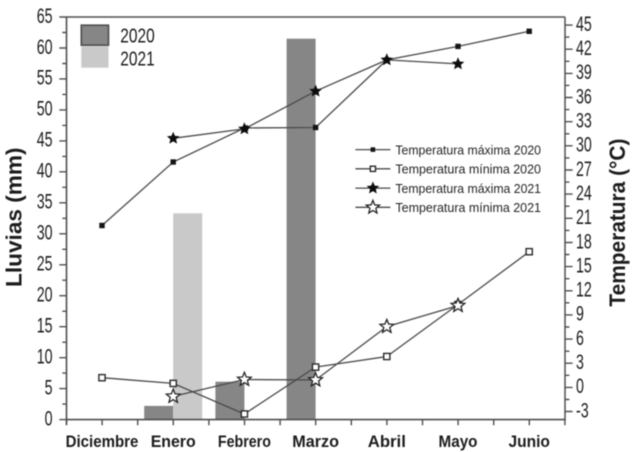 This screenshot has height=452, width=635. Describe the element at coordinates (468, 149) in the screenshot. I see `svg-text: Temperatura máxima 2020` at that location.